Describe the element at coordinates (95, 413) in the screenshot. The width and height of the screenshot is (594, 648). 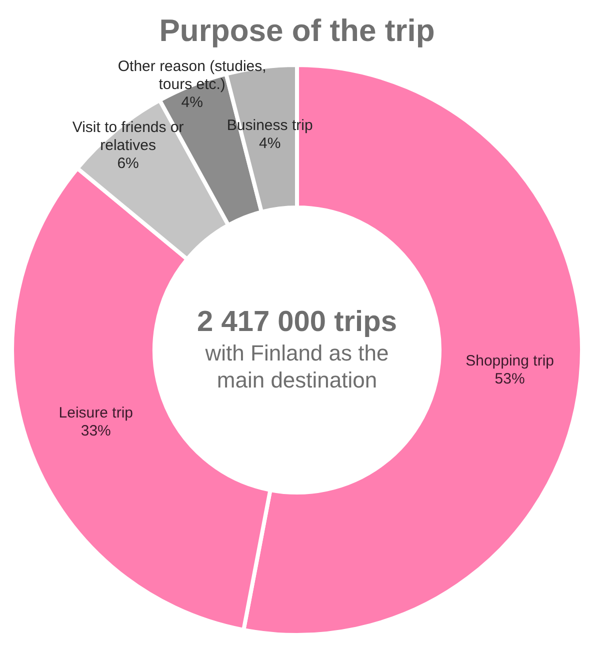
I see `slice-label: Leisure trip` at that location.